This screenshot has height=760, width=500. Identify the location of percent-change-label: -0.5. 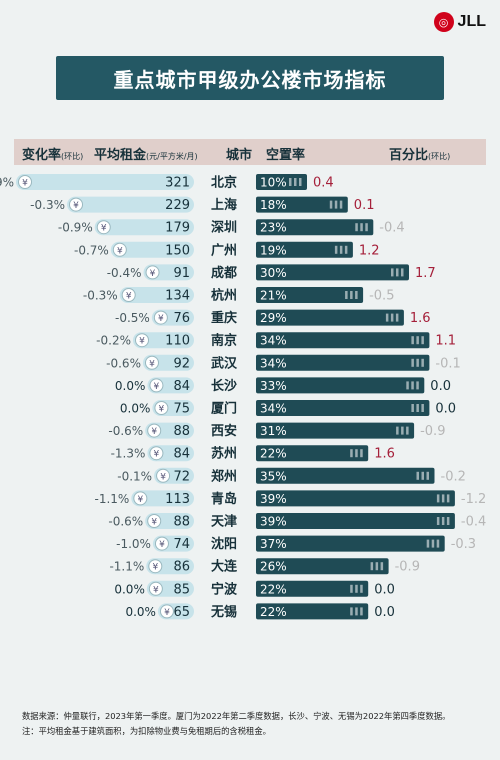
(381, 296).